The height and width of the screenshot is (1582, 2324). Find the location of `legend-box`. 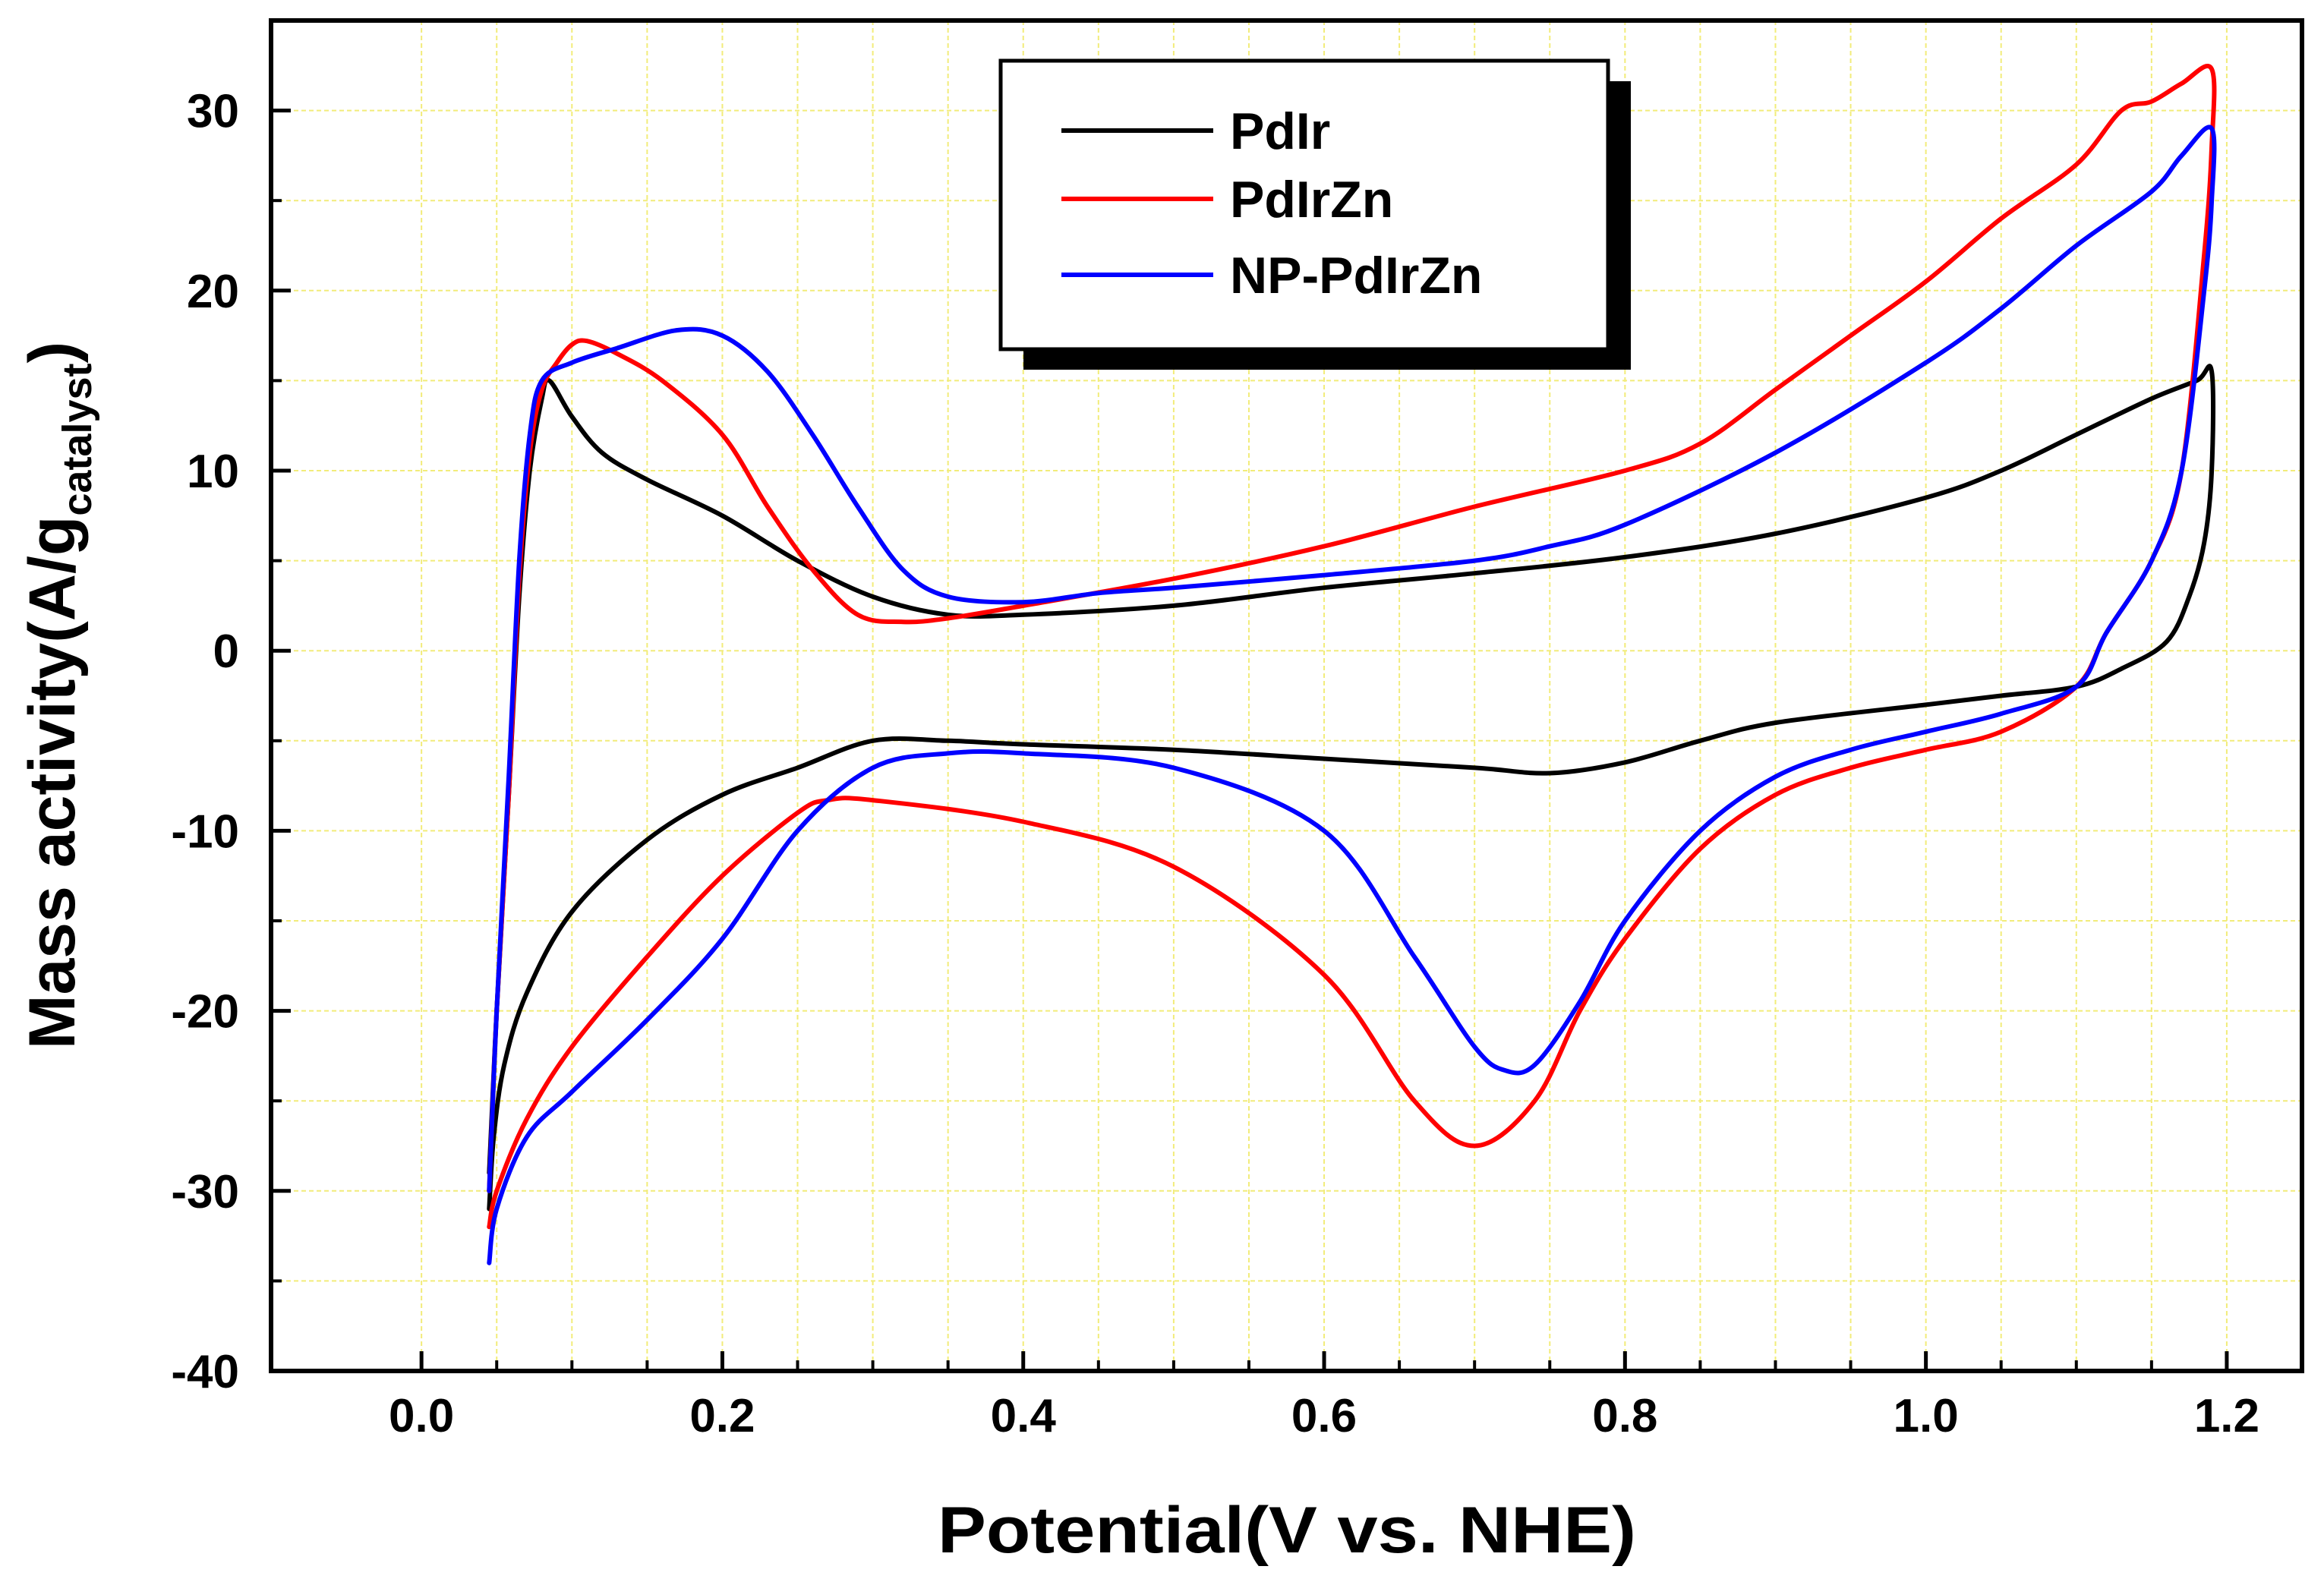

legend-box is located at coordinates (1304, 204).